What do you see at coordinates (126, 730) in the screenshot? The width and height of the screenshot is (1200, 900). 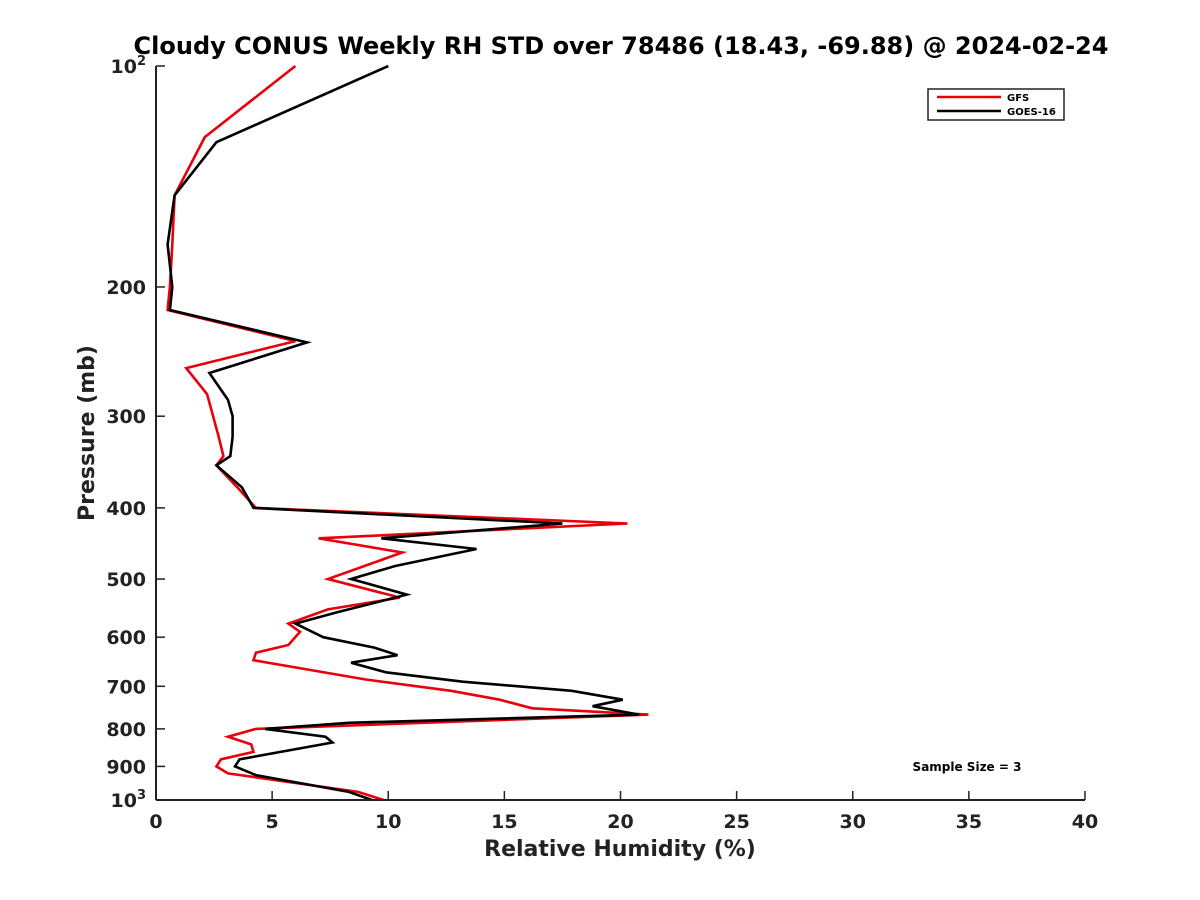 I see `y-tick-label: 800` at bounding box center [126, 730].